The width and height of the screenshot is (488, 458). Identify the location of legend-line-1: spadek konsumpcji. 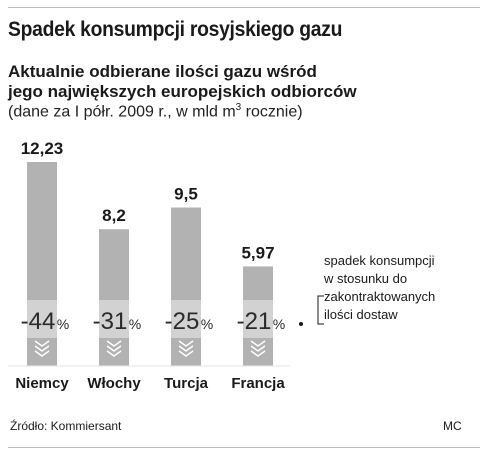
(379, 260).